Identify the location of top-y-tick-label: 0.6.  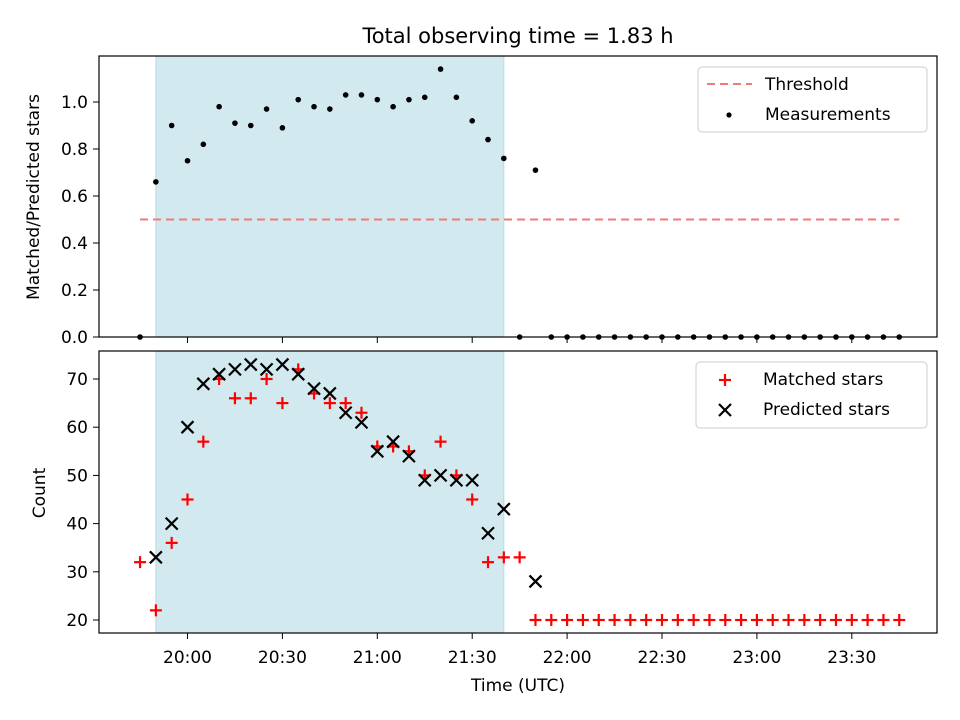
(74, 197).